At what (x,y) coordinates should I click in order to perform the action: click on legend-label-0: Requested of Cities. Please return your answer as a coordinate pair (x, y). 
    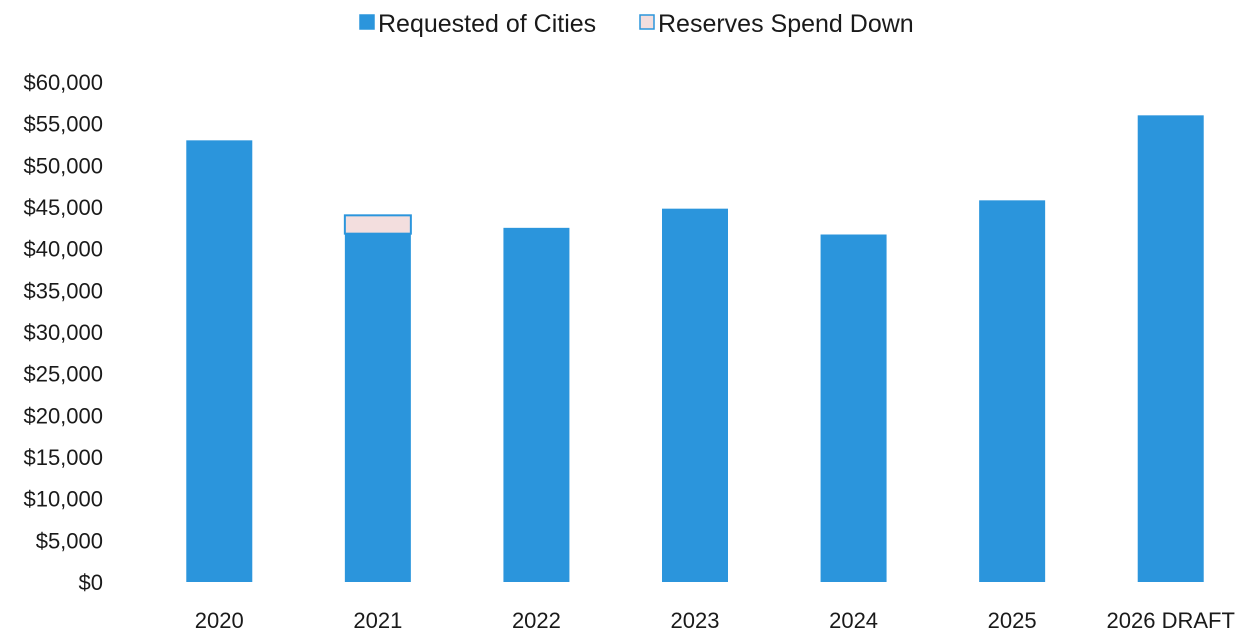
    Looking at the image, I should click on (487, 24).